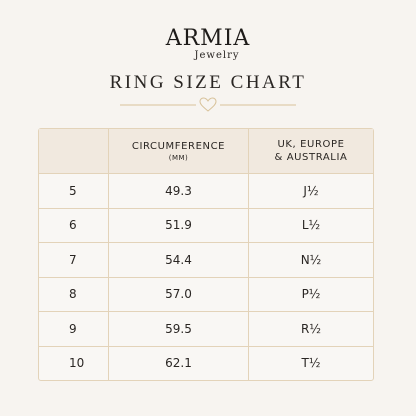 This screenshot has width=416, height=416. I want to click on uk-size-cell: L½, so click(310, 225).